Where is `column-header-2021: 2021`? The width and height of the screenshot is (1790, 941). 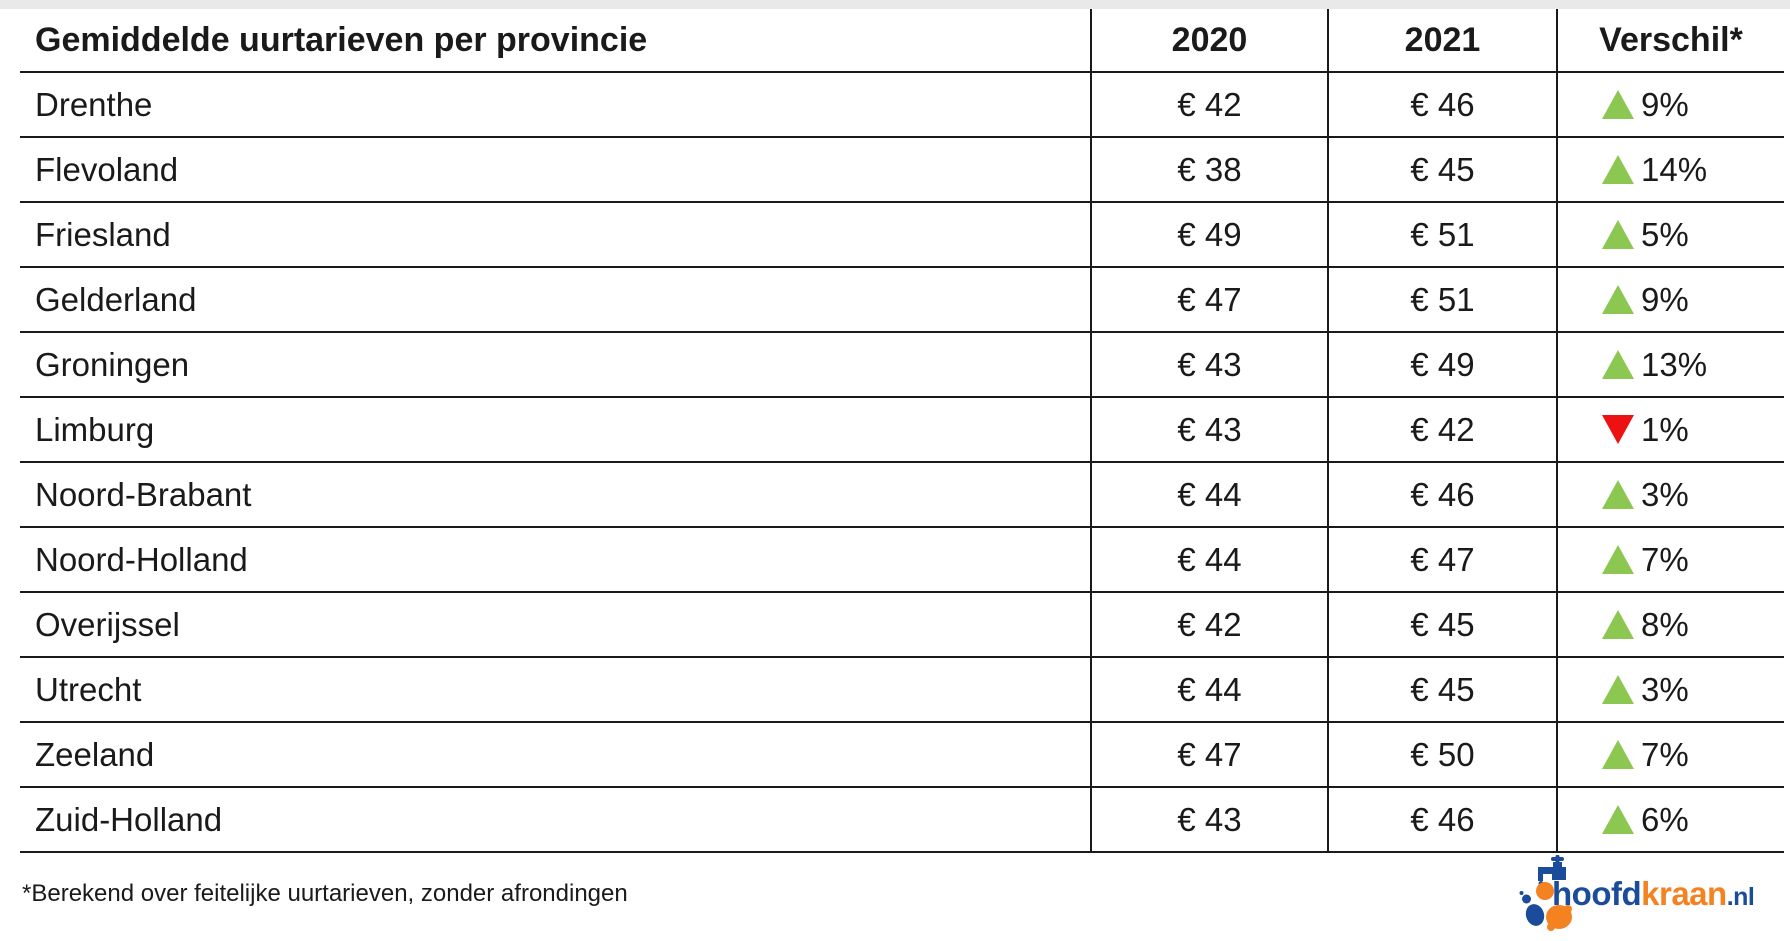 column-header-2021: 2021 is located at coordinates (1443, 40).